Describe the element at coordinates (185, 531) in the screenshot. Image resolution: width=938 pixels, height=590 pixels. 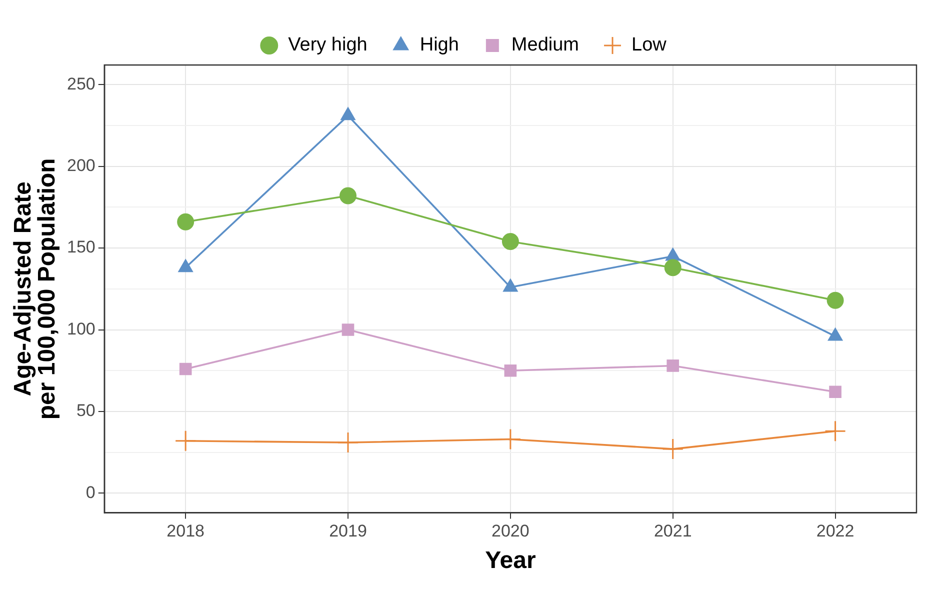
I see `x-tick-label: 2018` at that location.